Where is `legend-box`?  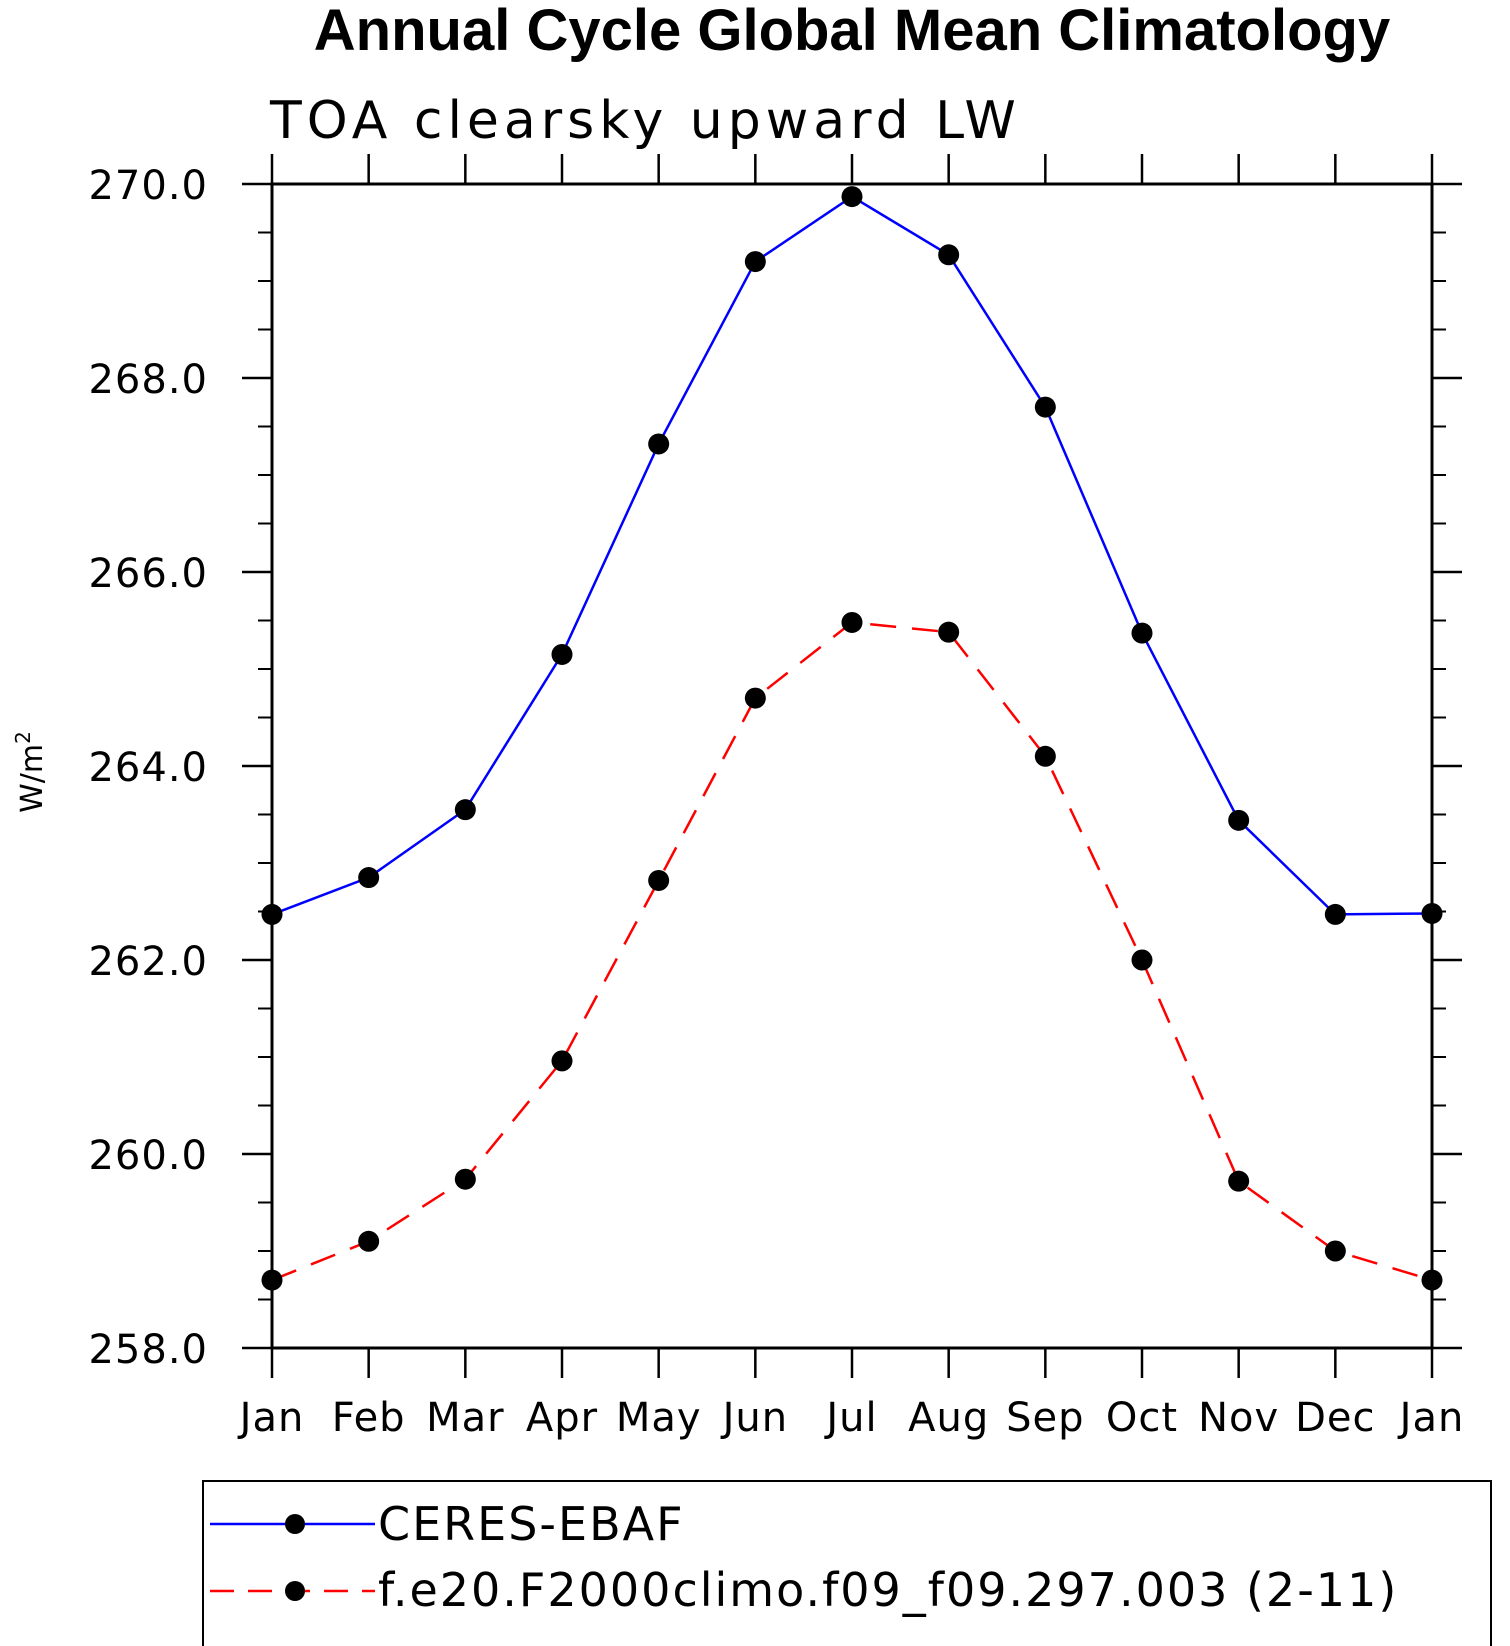
legend-box is located at coordinates (847, 1563).